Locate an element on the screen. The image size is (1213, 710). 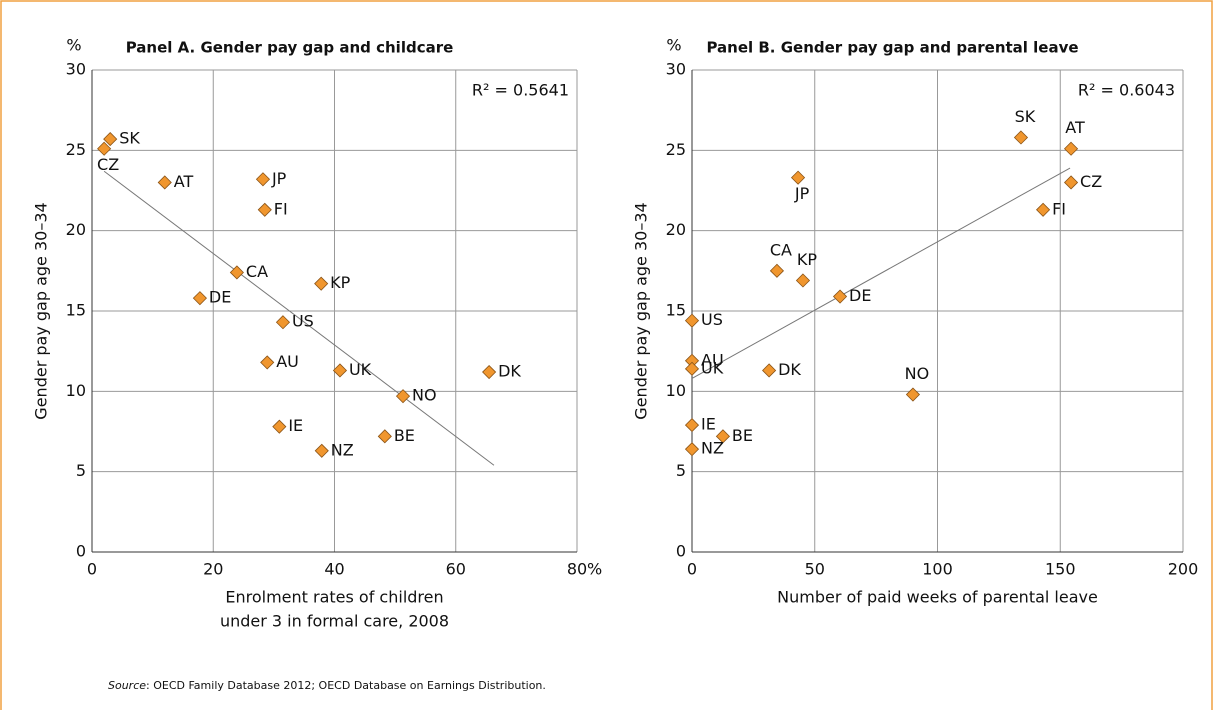
x-tick-label: 150 is located at coordinates (1060, 569).